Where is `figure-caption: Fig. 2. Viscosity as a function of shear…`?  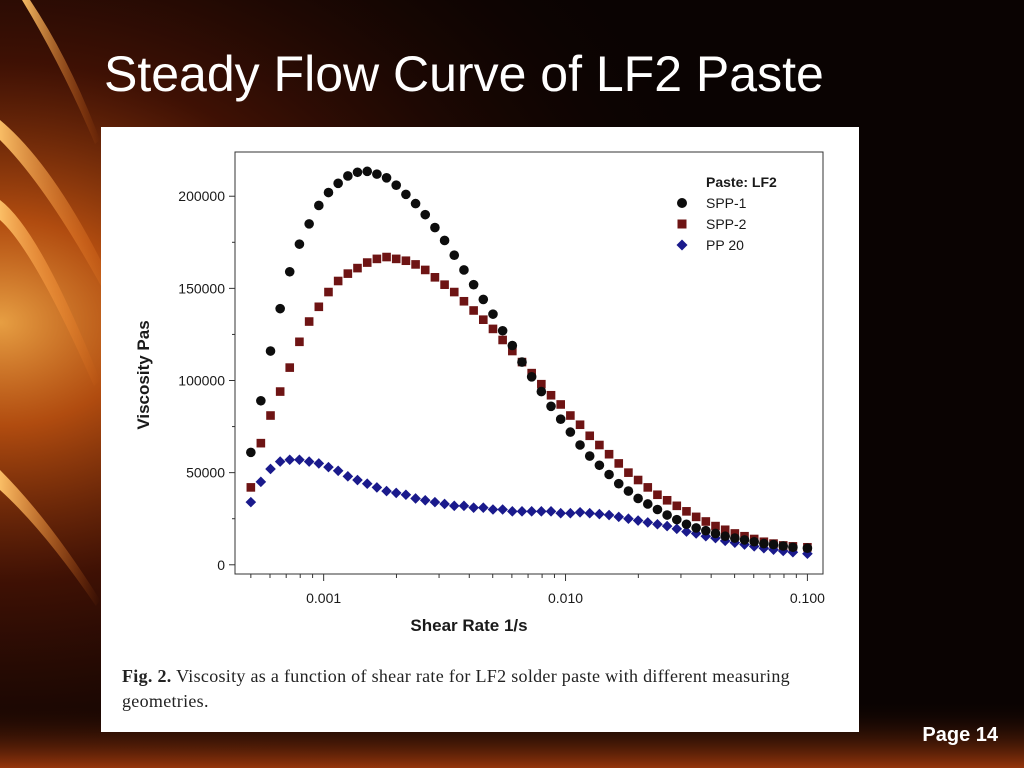
figure-caption: Fig. 2. Viscosity as a function of shear… is located at coordinates (482, 689).